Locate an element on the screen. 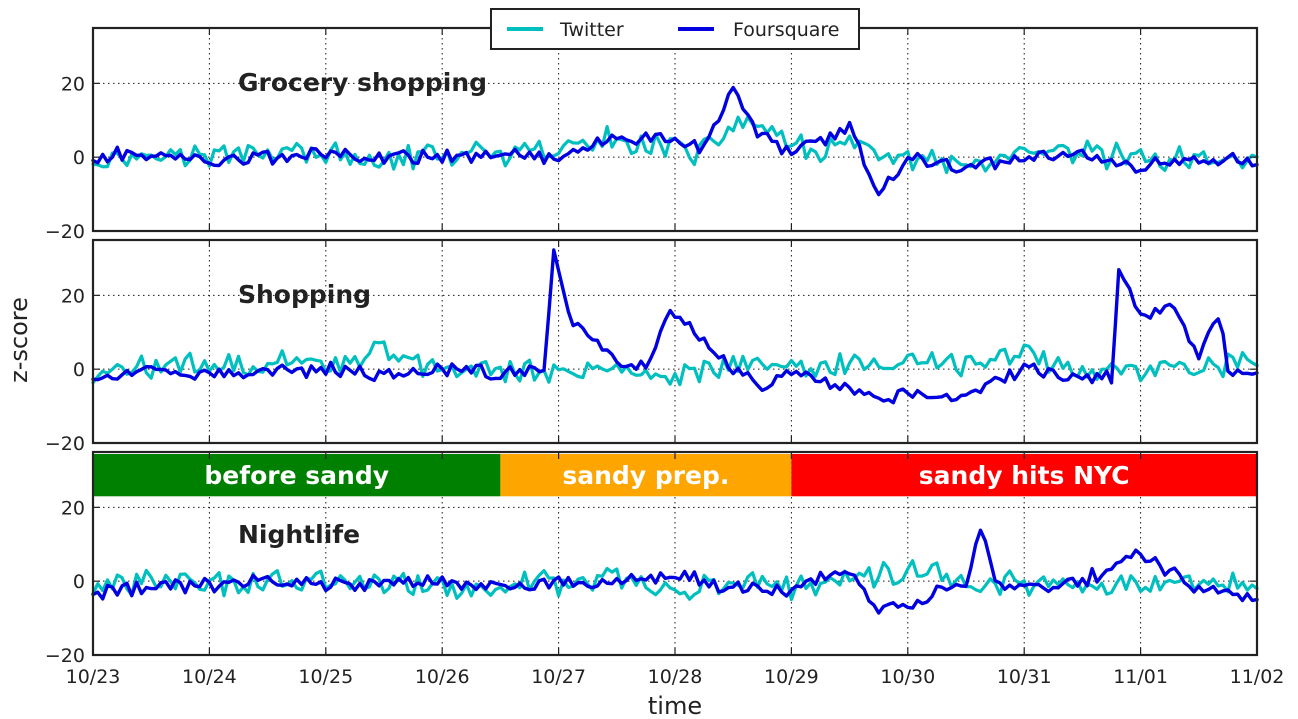 Image resolution: width=1298 pixels, height=719 pixels. phase-label: before sandy is located at coordinates (296, 475).